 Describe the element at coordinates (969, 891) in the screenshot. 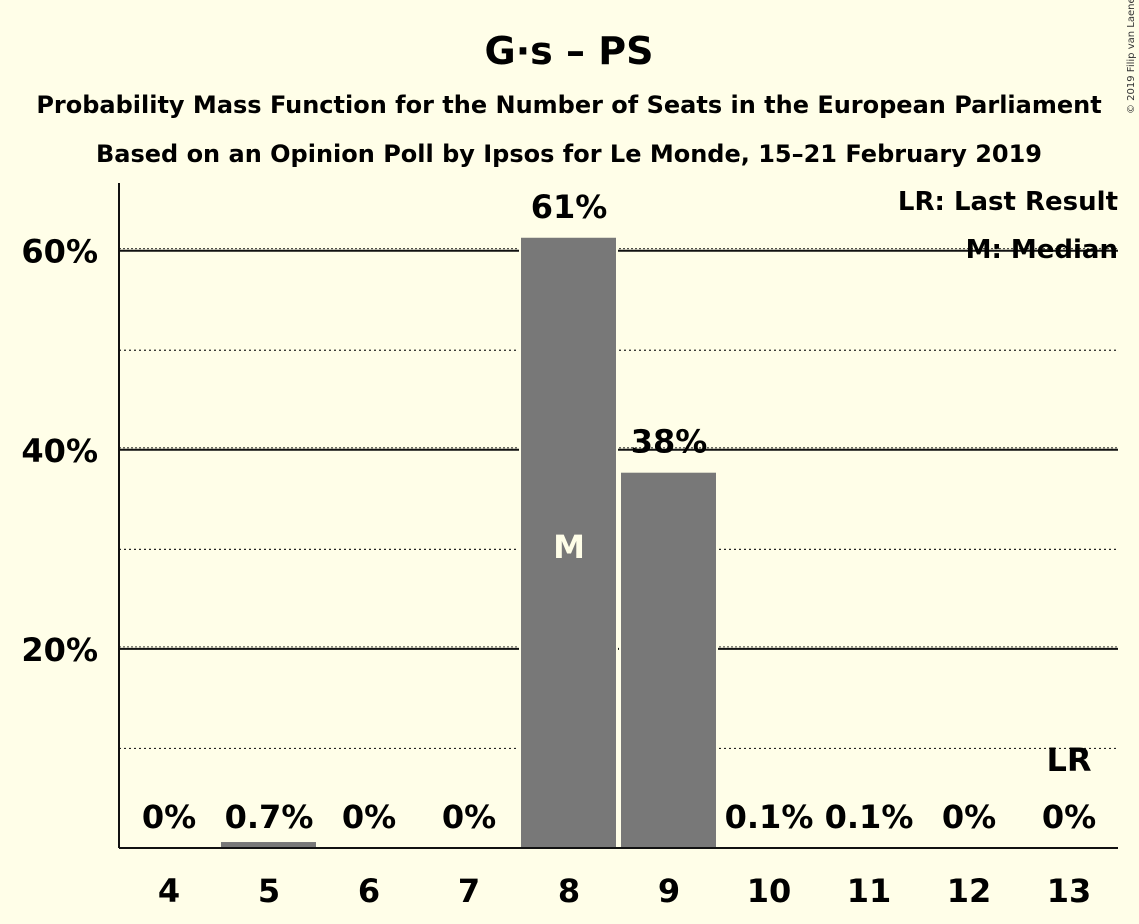

I see `x-tick-label-12: 12` at that location.